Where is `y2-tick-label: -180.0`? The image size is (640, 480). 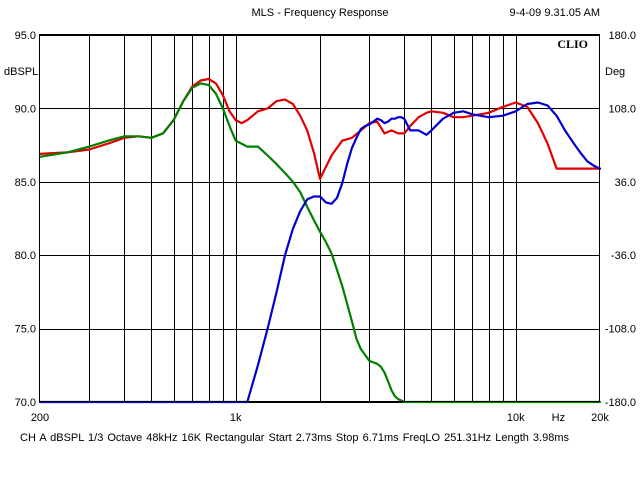
y2-tick-label: -180.0 is located at coordinates (620, 403).